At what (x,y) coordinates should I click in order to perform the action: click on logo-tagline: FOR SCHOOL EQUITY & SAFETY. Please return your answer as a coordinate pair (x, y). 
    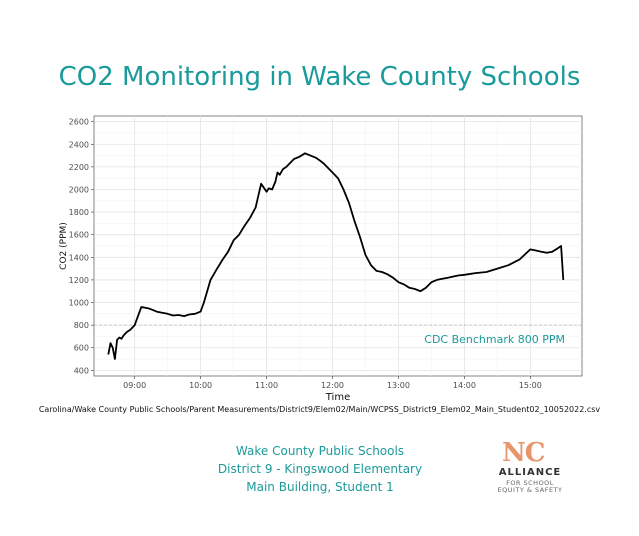
    Looking at the image, I should click on (530, 487).